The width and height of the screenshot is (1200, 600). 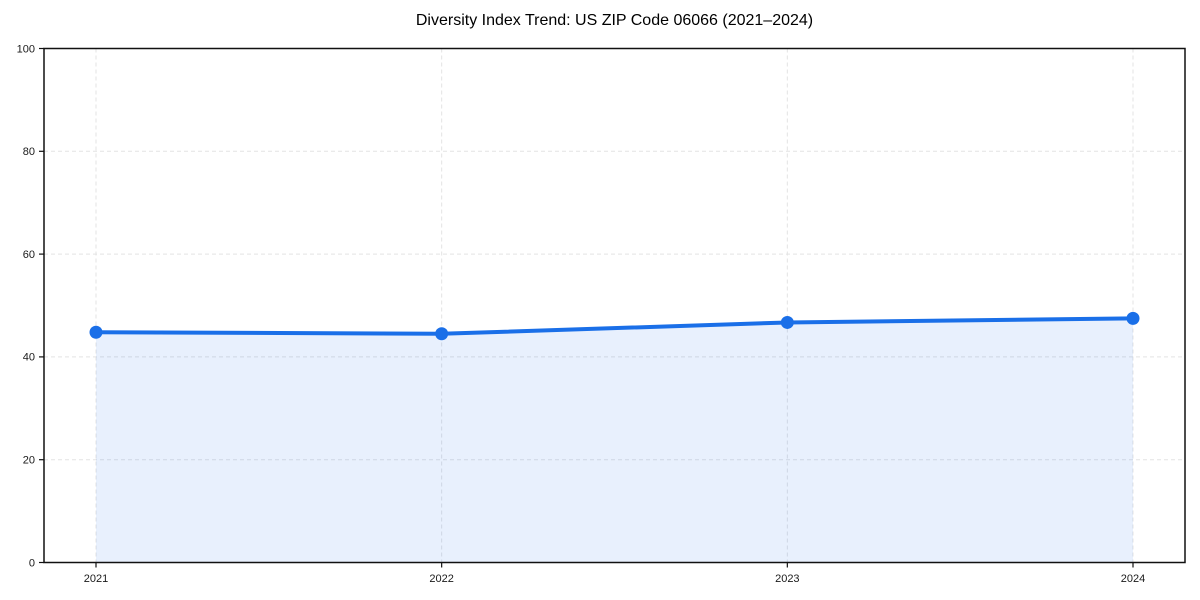 What do you see at coordinates (441, 579) in the screenshot?
I see `x-tick-label: 2022` at bounding box center [441, 579].